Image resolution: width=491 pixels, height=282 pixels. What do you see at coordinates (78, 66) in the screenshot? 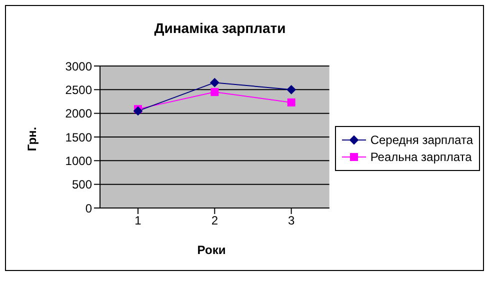
I see `y-tick-label: 3000` at bounding box center [78, 66].